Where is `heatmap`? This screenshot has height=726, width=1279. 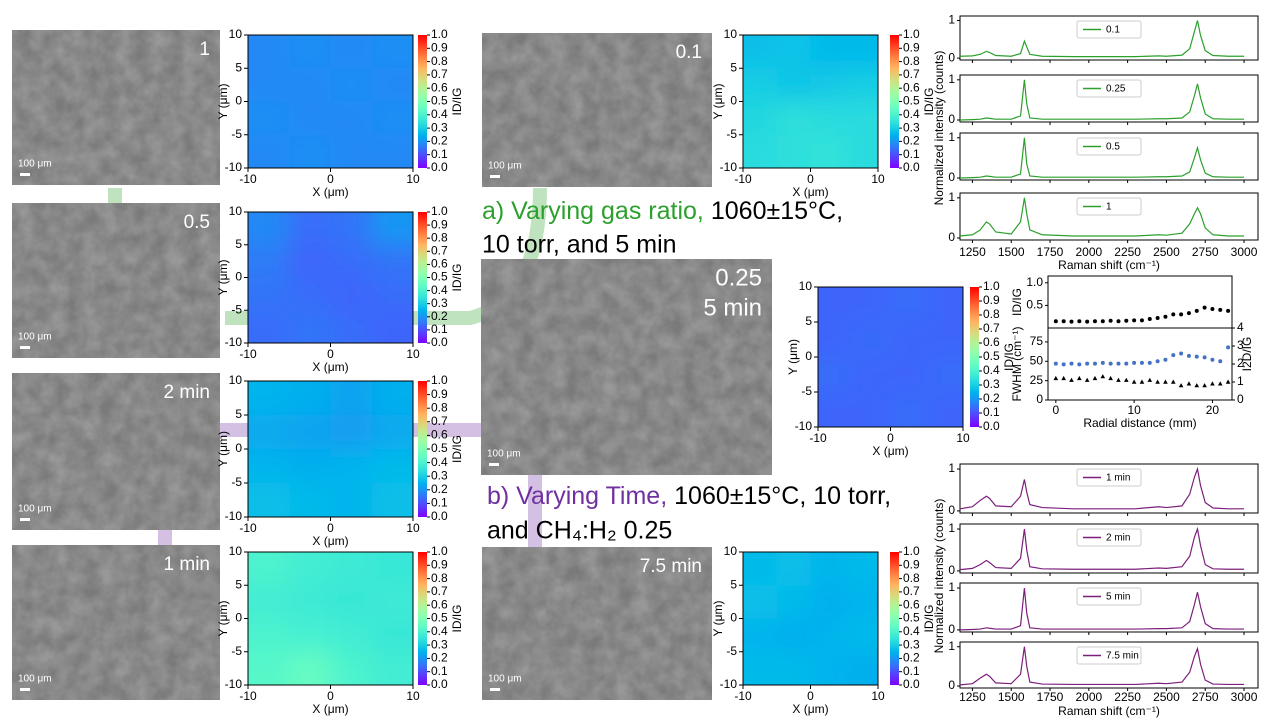 heatmap is located at coordinates (330, 101).